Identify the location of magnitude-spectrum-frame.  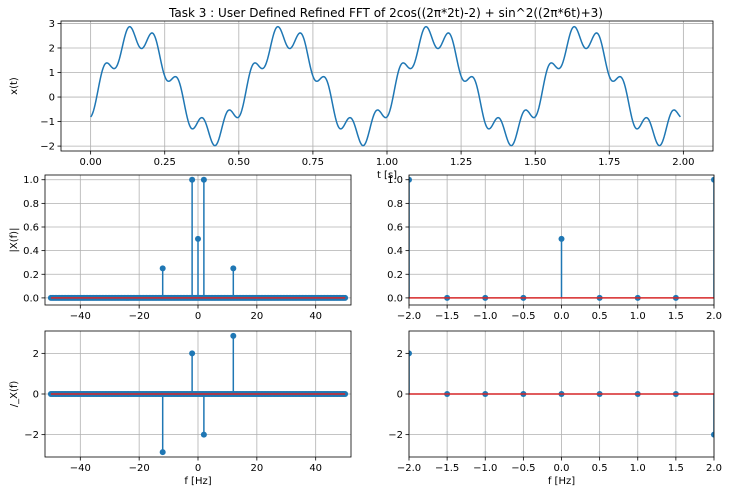
(198, 240).